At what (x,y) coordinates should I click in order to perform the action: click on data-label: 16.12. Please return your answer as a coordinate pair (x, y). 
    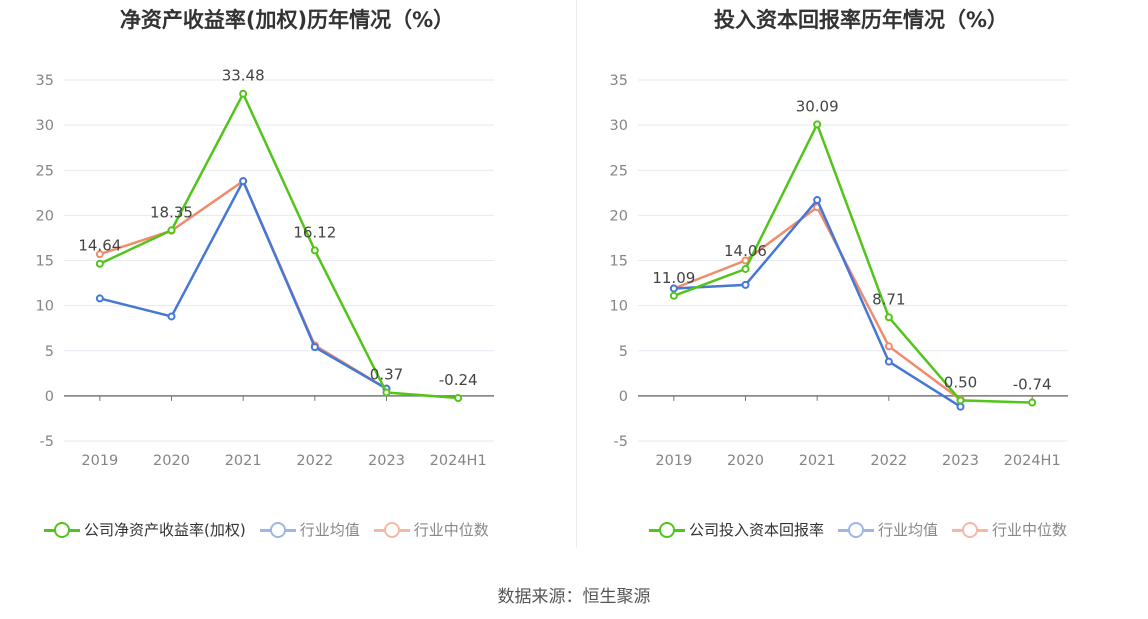
    Looking at the image, I should click on (314, 232).